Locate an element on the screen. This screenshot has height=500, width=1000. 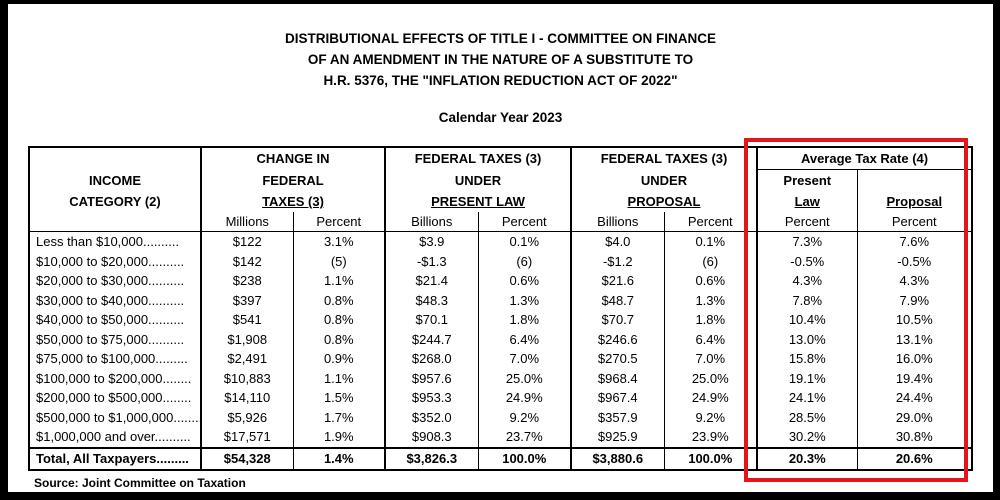
value-cell: $122 is located at coordinates (246, 241).